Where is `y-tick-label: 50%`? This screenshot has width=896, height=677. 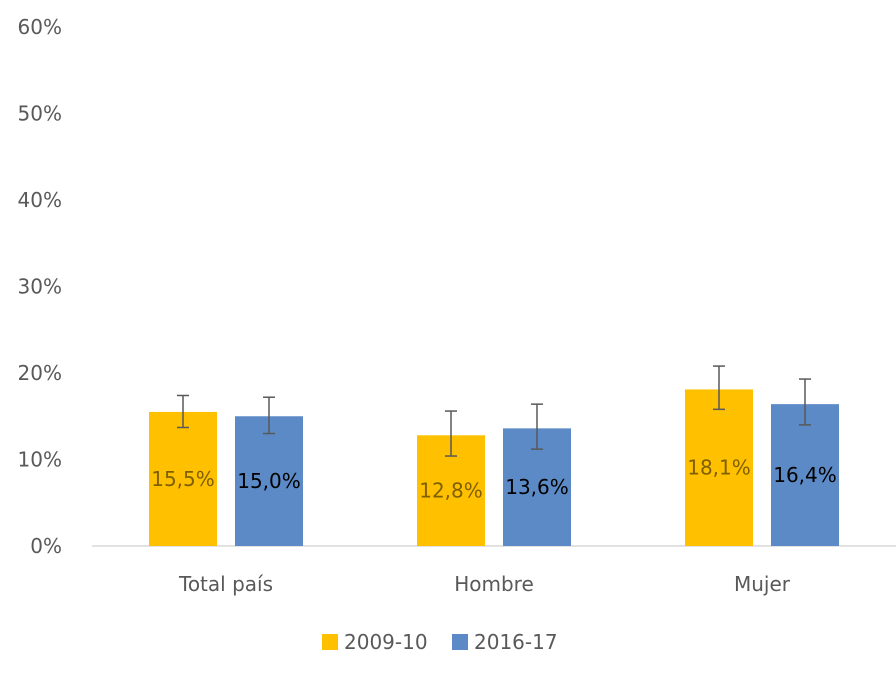
y-tick-label: 50% is located at coordinates (40, 114).